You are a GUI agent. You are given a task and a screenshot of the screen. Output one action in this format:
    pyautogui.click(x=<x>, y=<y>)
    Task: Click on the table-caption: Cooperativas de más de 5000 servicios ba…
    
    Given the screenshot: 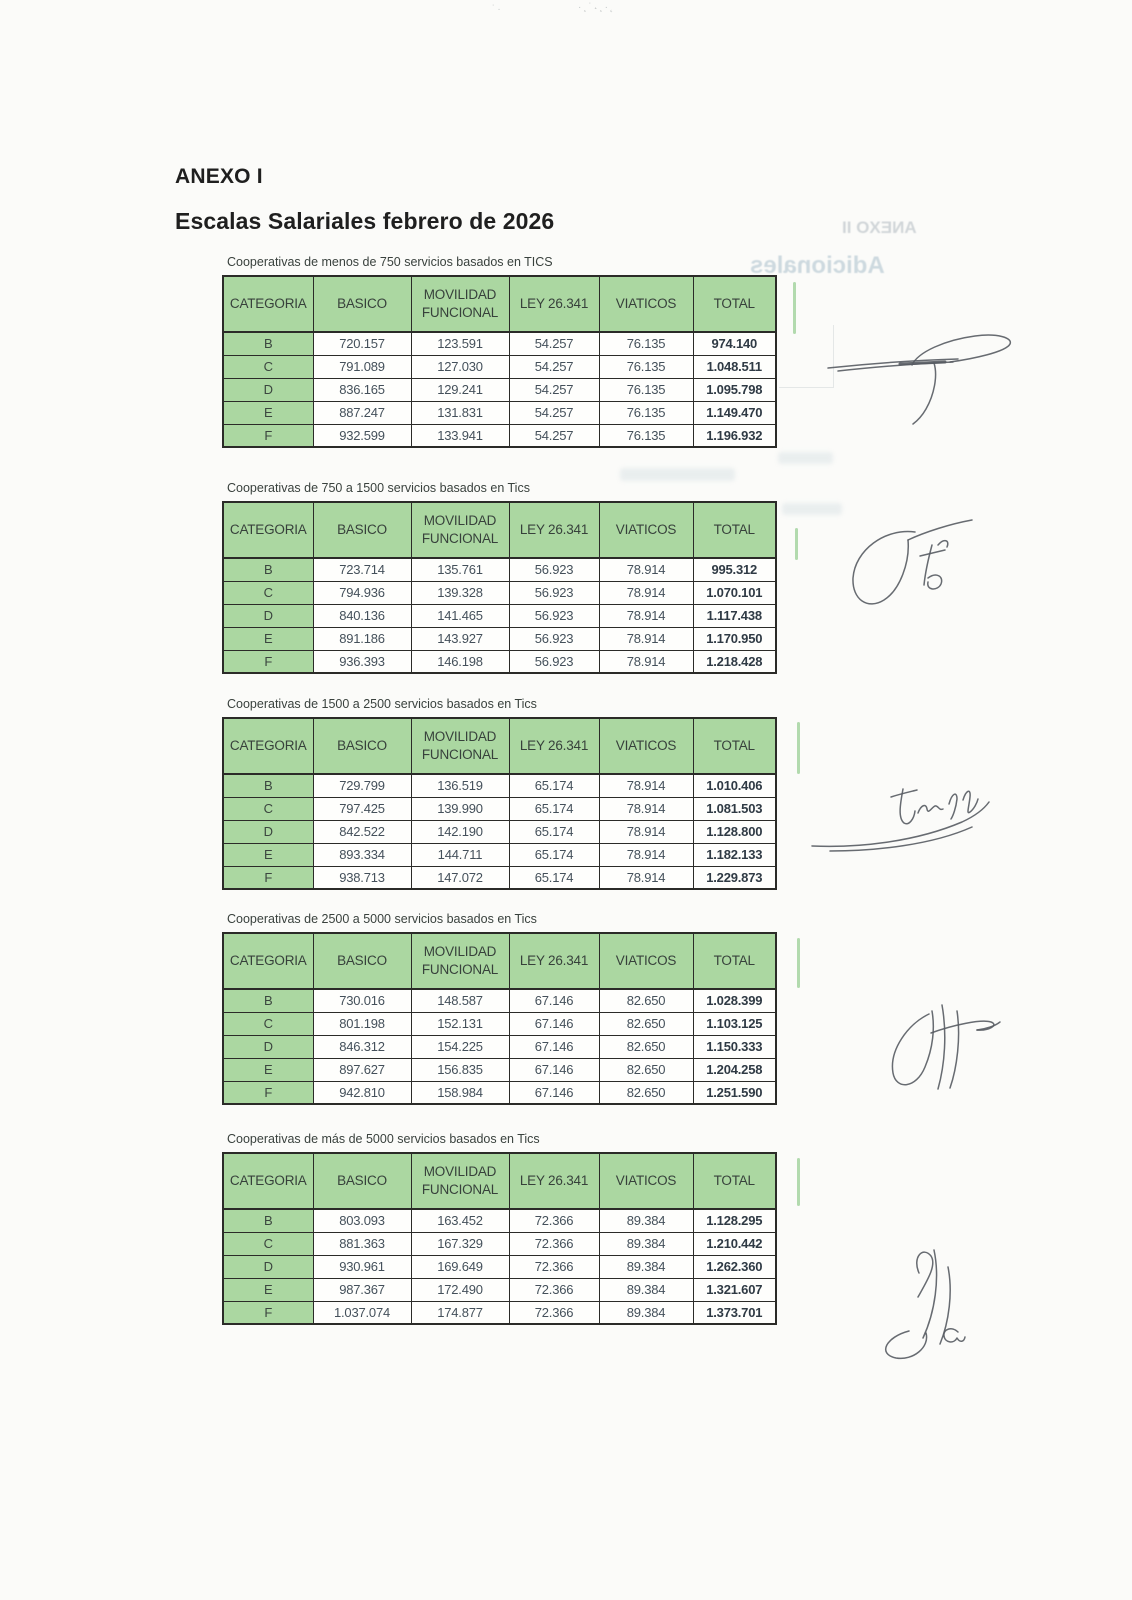 What is the action you would take?
    pyautogui.click(x=383, y=1139)
    